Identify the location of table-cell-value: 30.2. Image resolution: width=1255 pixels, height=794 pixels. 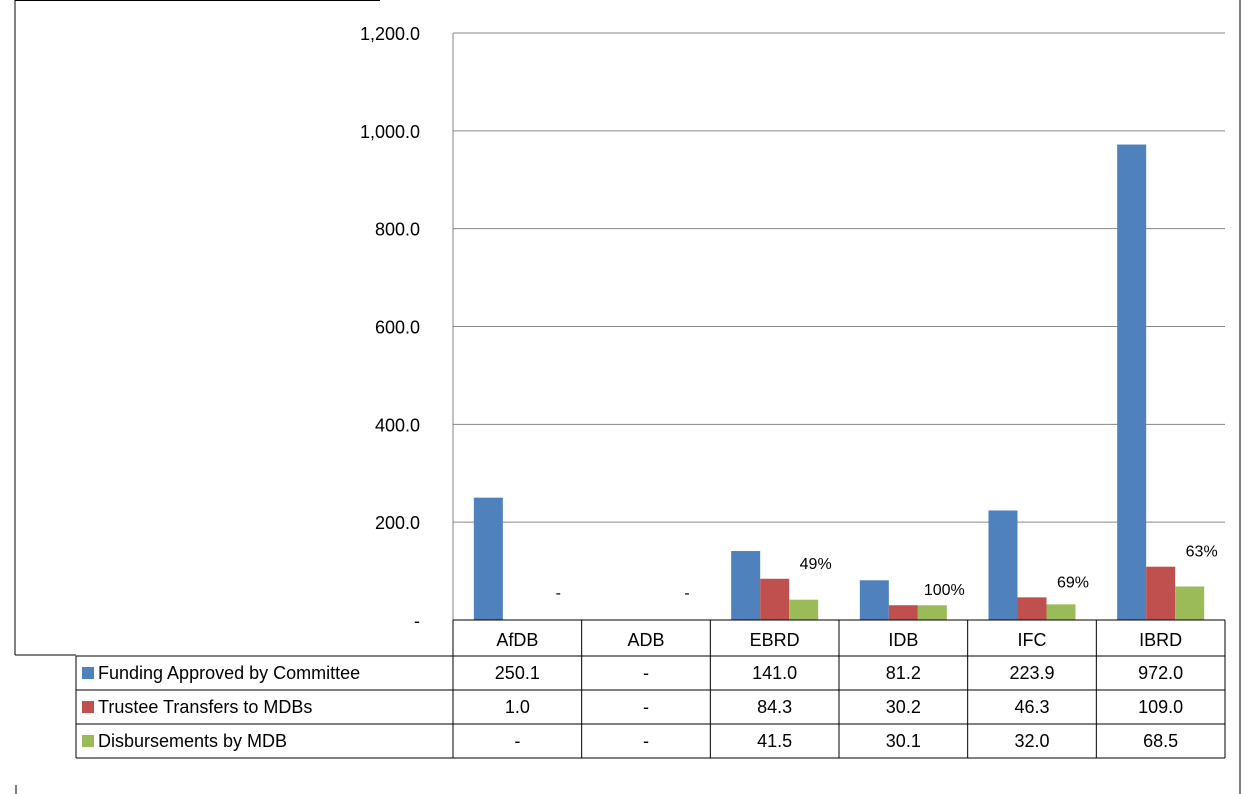
(903, 707).